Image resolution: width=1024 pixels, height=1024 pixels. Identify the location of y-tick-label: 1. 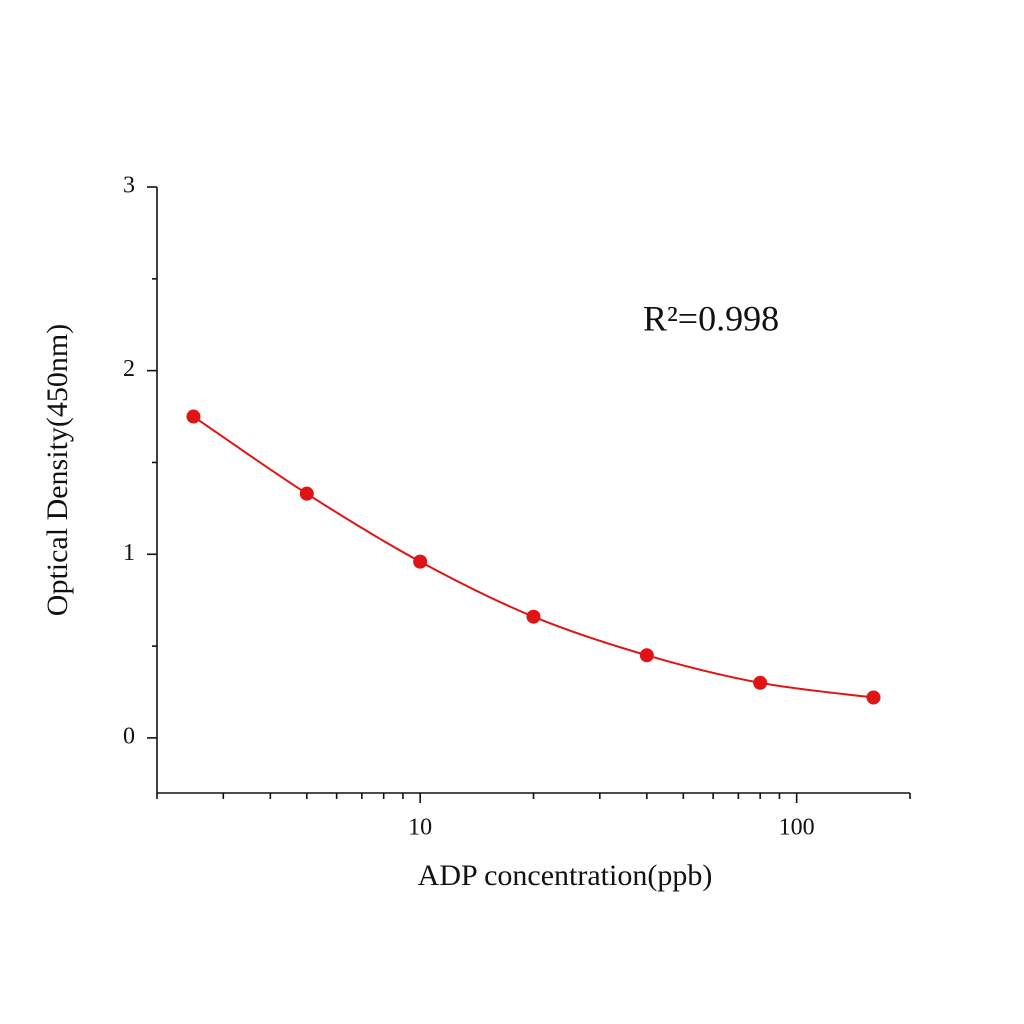
(129, 553).